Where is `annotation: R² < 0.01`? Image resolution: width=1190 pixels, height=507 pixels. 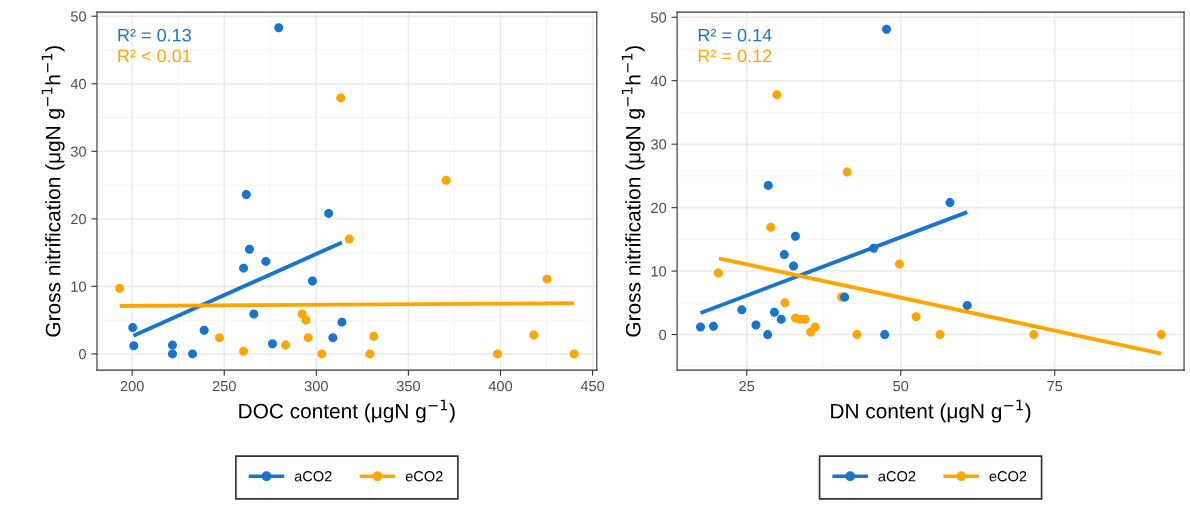
annotation: R² < 0.01 is located at coordinates (154, 56).